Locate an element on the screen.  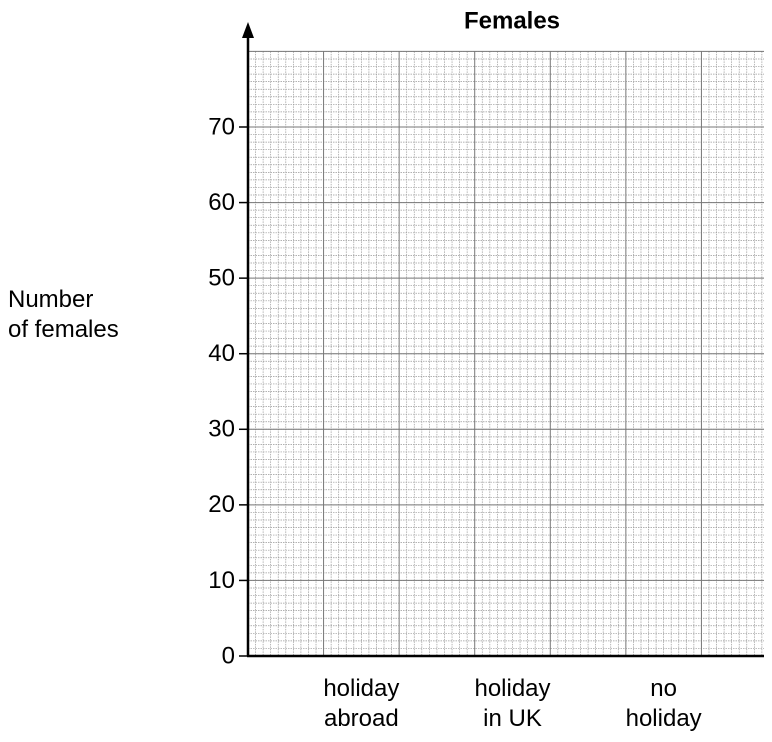
x-tick-label: no holiday is located at coordinates (663, 703).